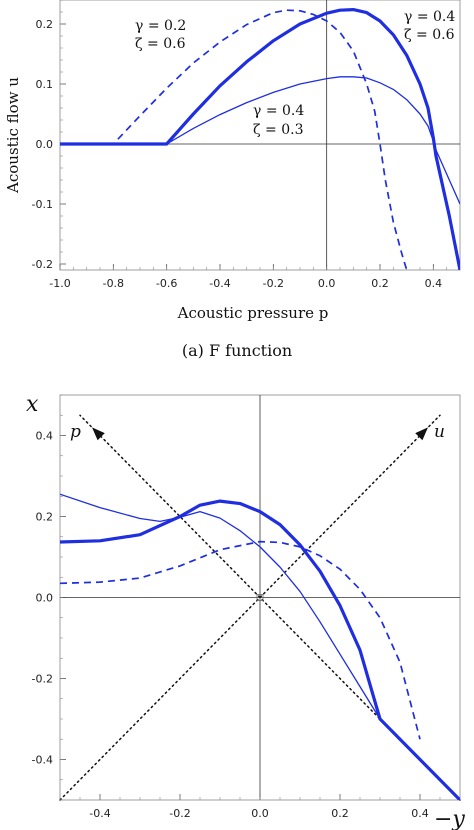 This screenshot has width=474, height=830. I want to click on x-axis-label-bottom: −y, so click(449, 818).